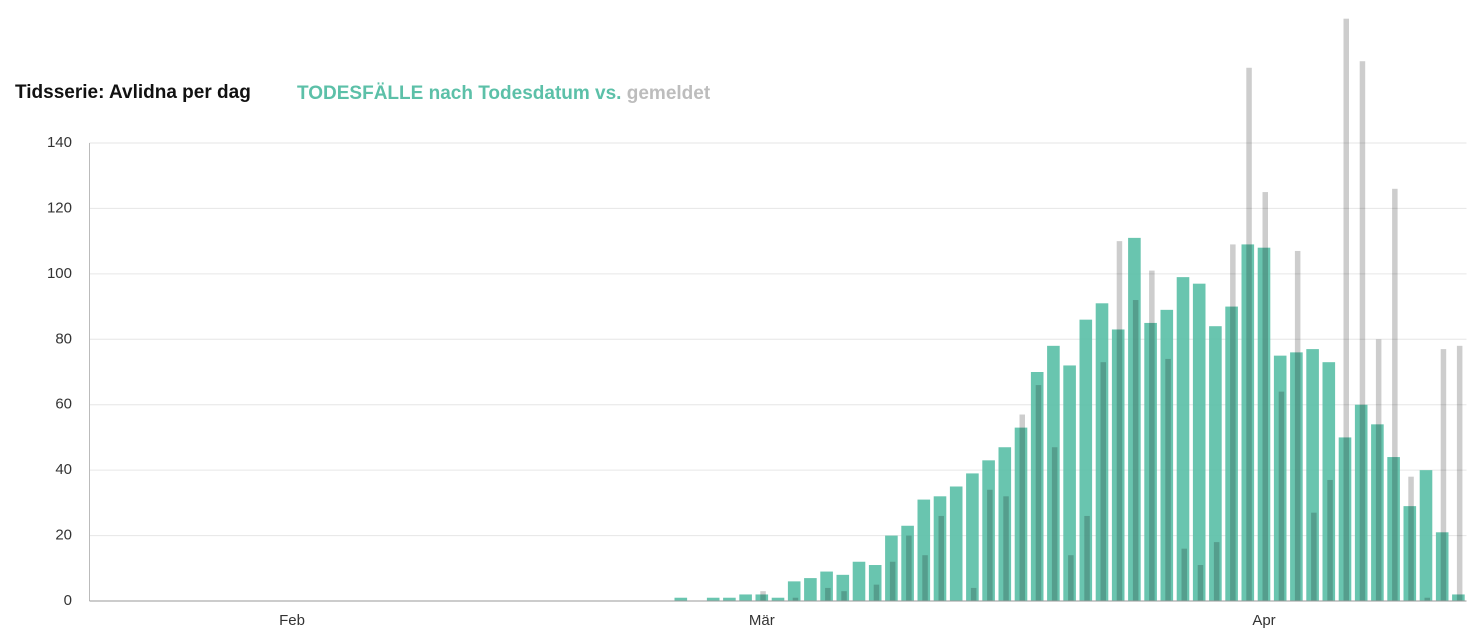  What do you see at coordinates (669, 93) in the screenshot?
I see `legend-entry: gemeldet` at bounding box center [669, 93].